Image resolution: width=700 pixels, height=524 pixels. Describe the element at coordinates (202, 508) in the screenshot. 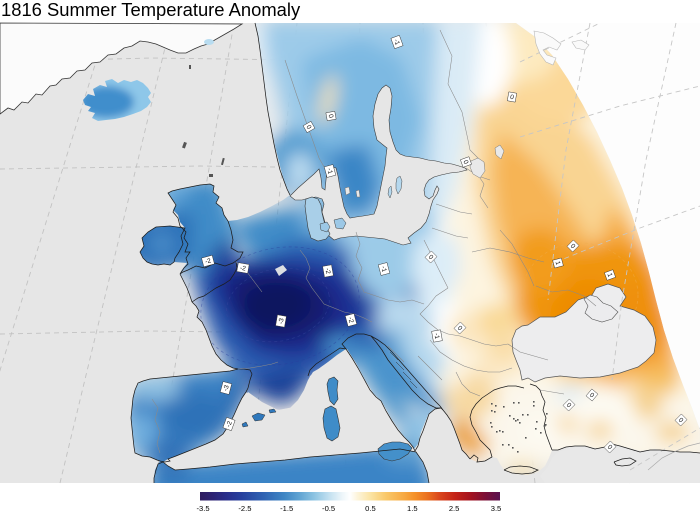

I see `svg-text: -3.5` at that location.